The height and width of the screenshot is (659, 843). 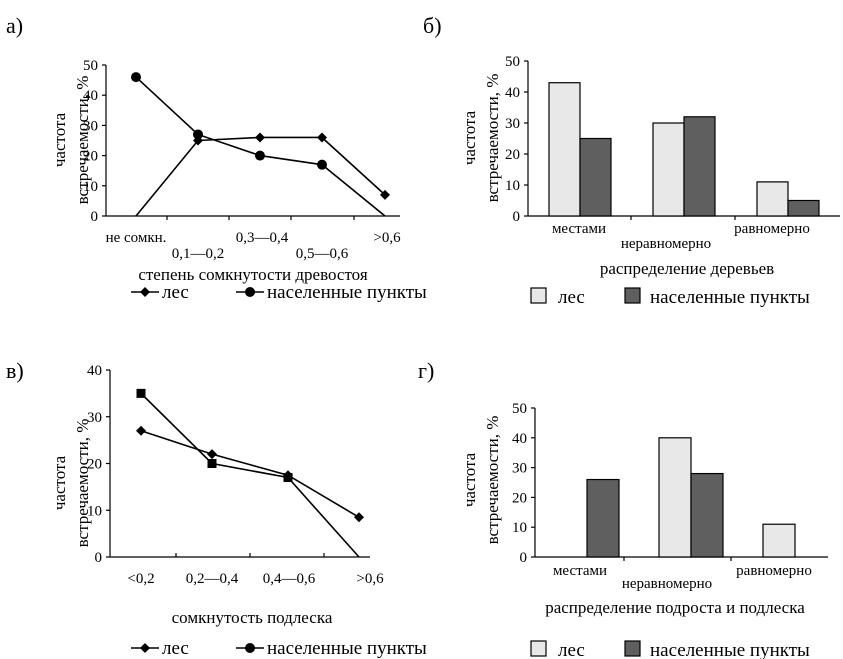 What do you see at coordinates (426, 370) in the screenshot?
I see `panel-letter: г)` at bounding box center [426, 370].